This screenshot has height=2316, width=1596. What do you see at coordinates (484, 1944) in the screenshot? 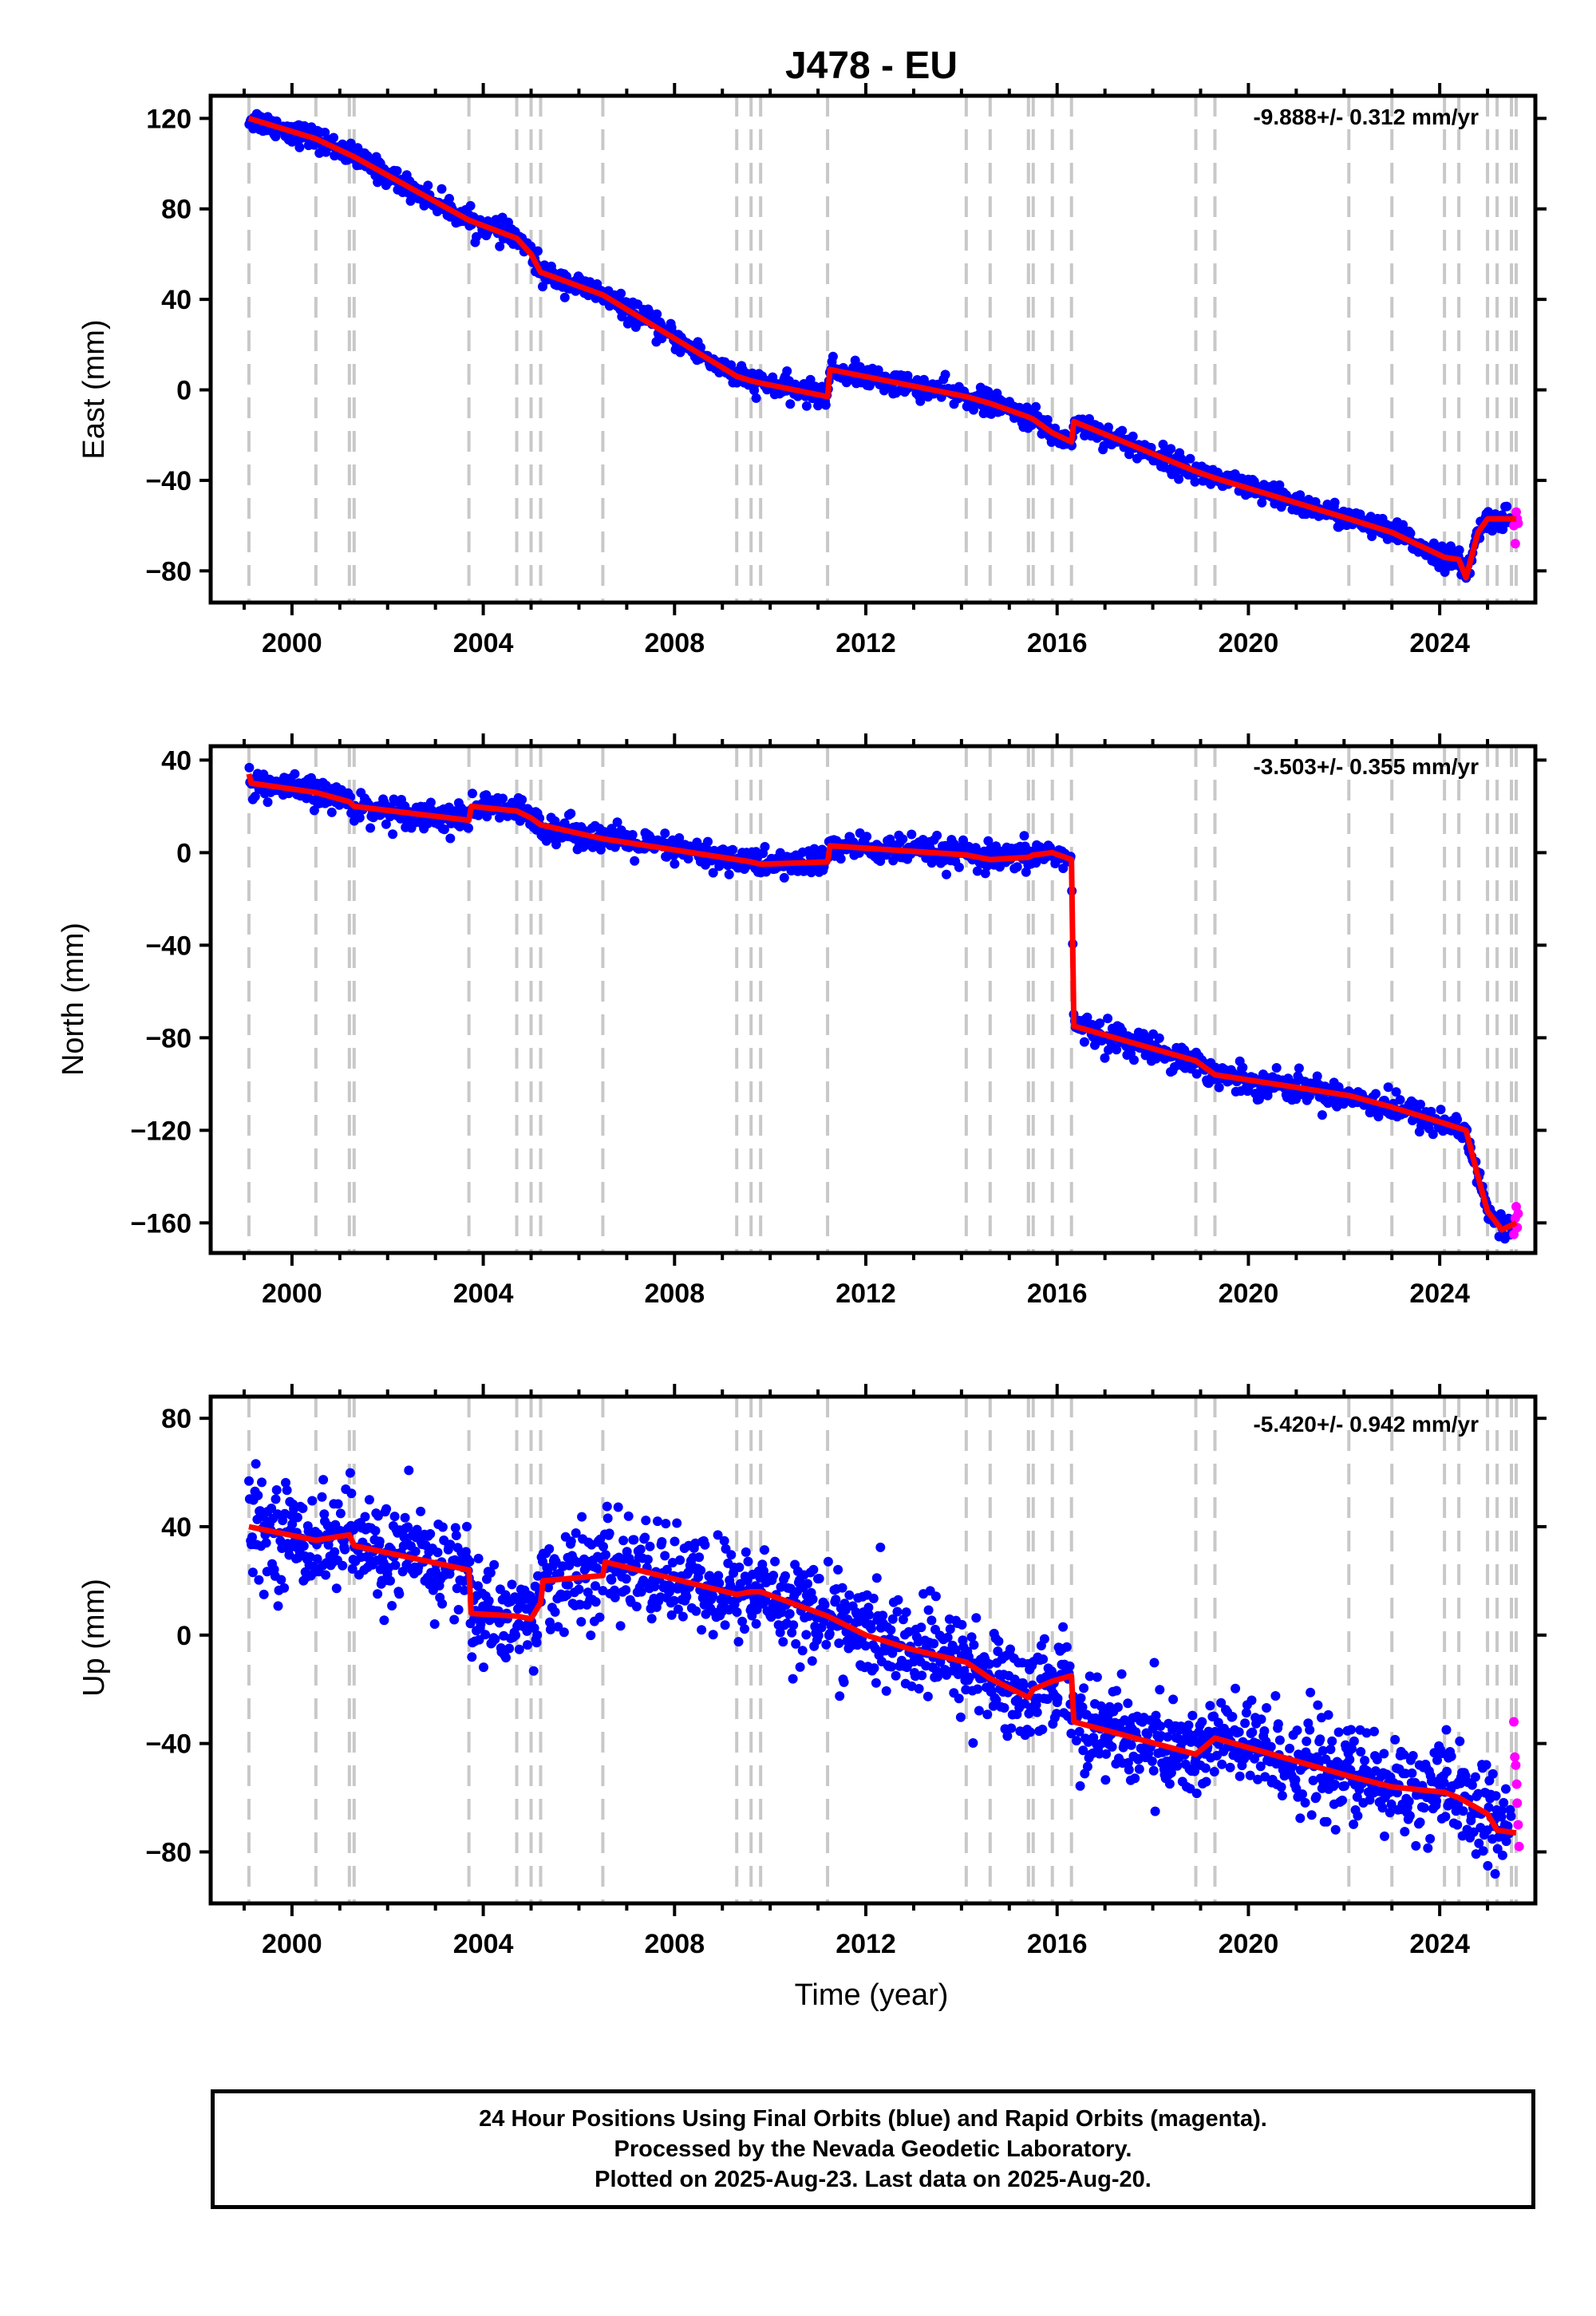
I see `up-x-tick-label-1: 2004` at bounding box center [484, 1944].